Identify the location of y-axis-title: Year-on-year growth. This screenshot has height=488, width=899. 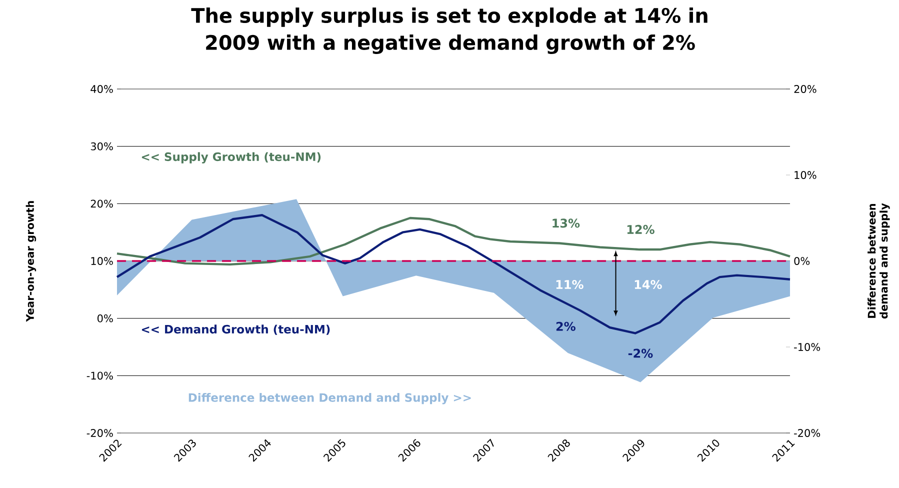
(31, 261).